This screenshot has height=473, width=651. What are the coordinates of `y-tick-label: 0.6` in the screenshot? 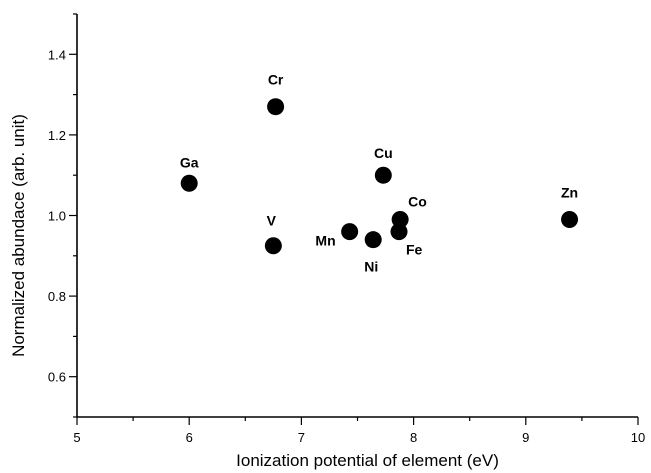 It's located at (57, 377).